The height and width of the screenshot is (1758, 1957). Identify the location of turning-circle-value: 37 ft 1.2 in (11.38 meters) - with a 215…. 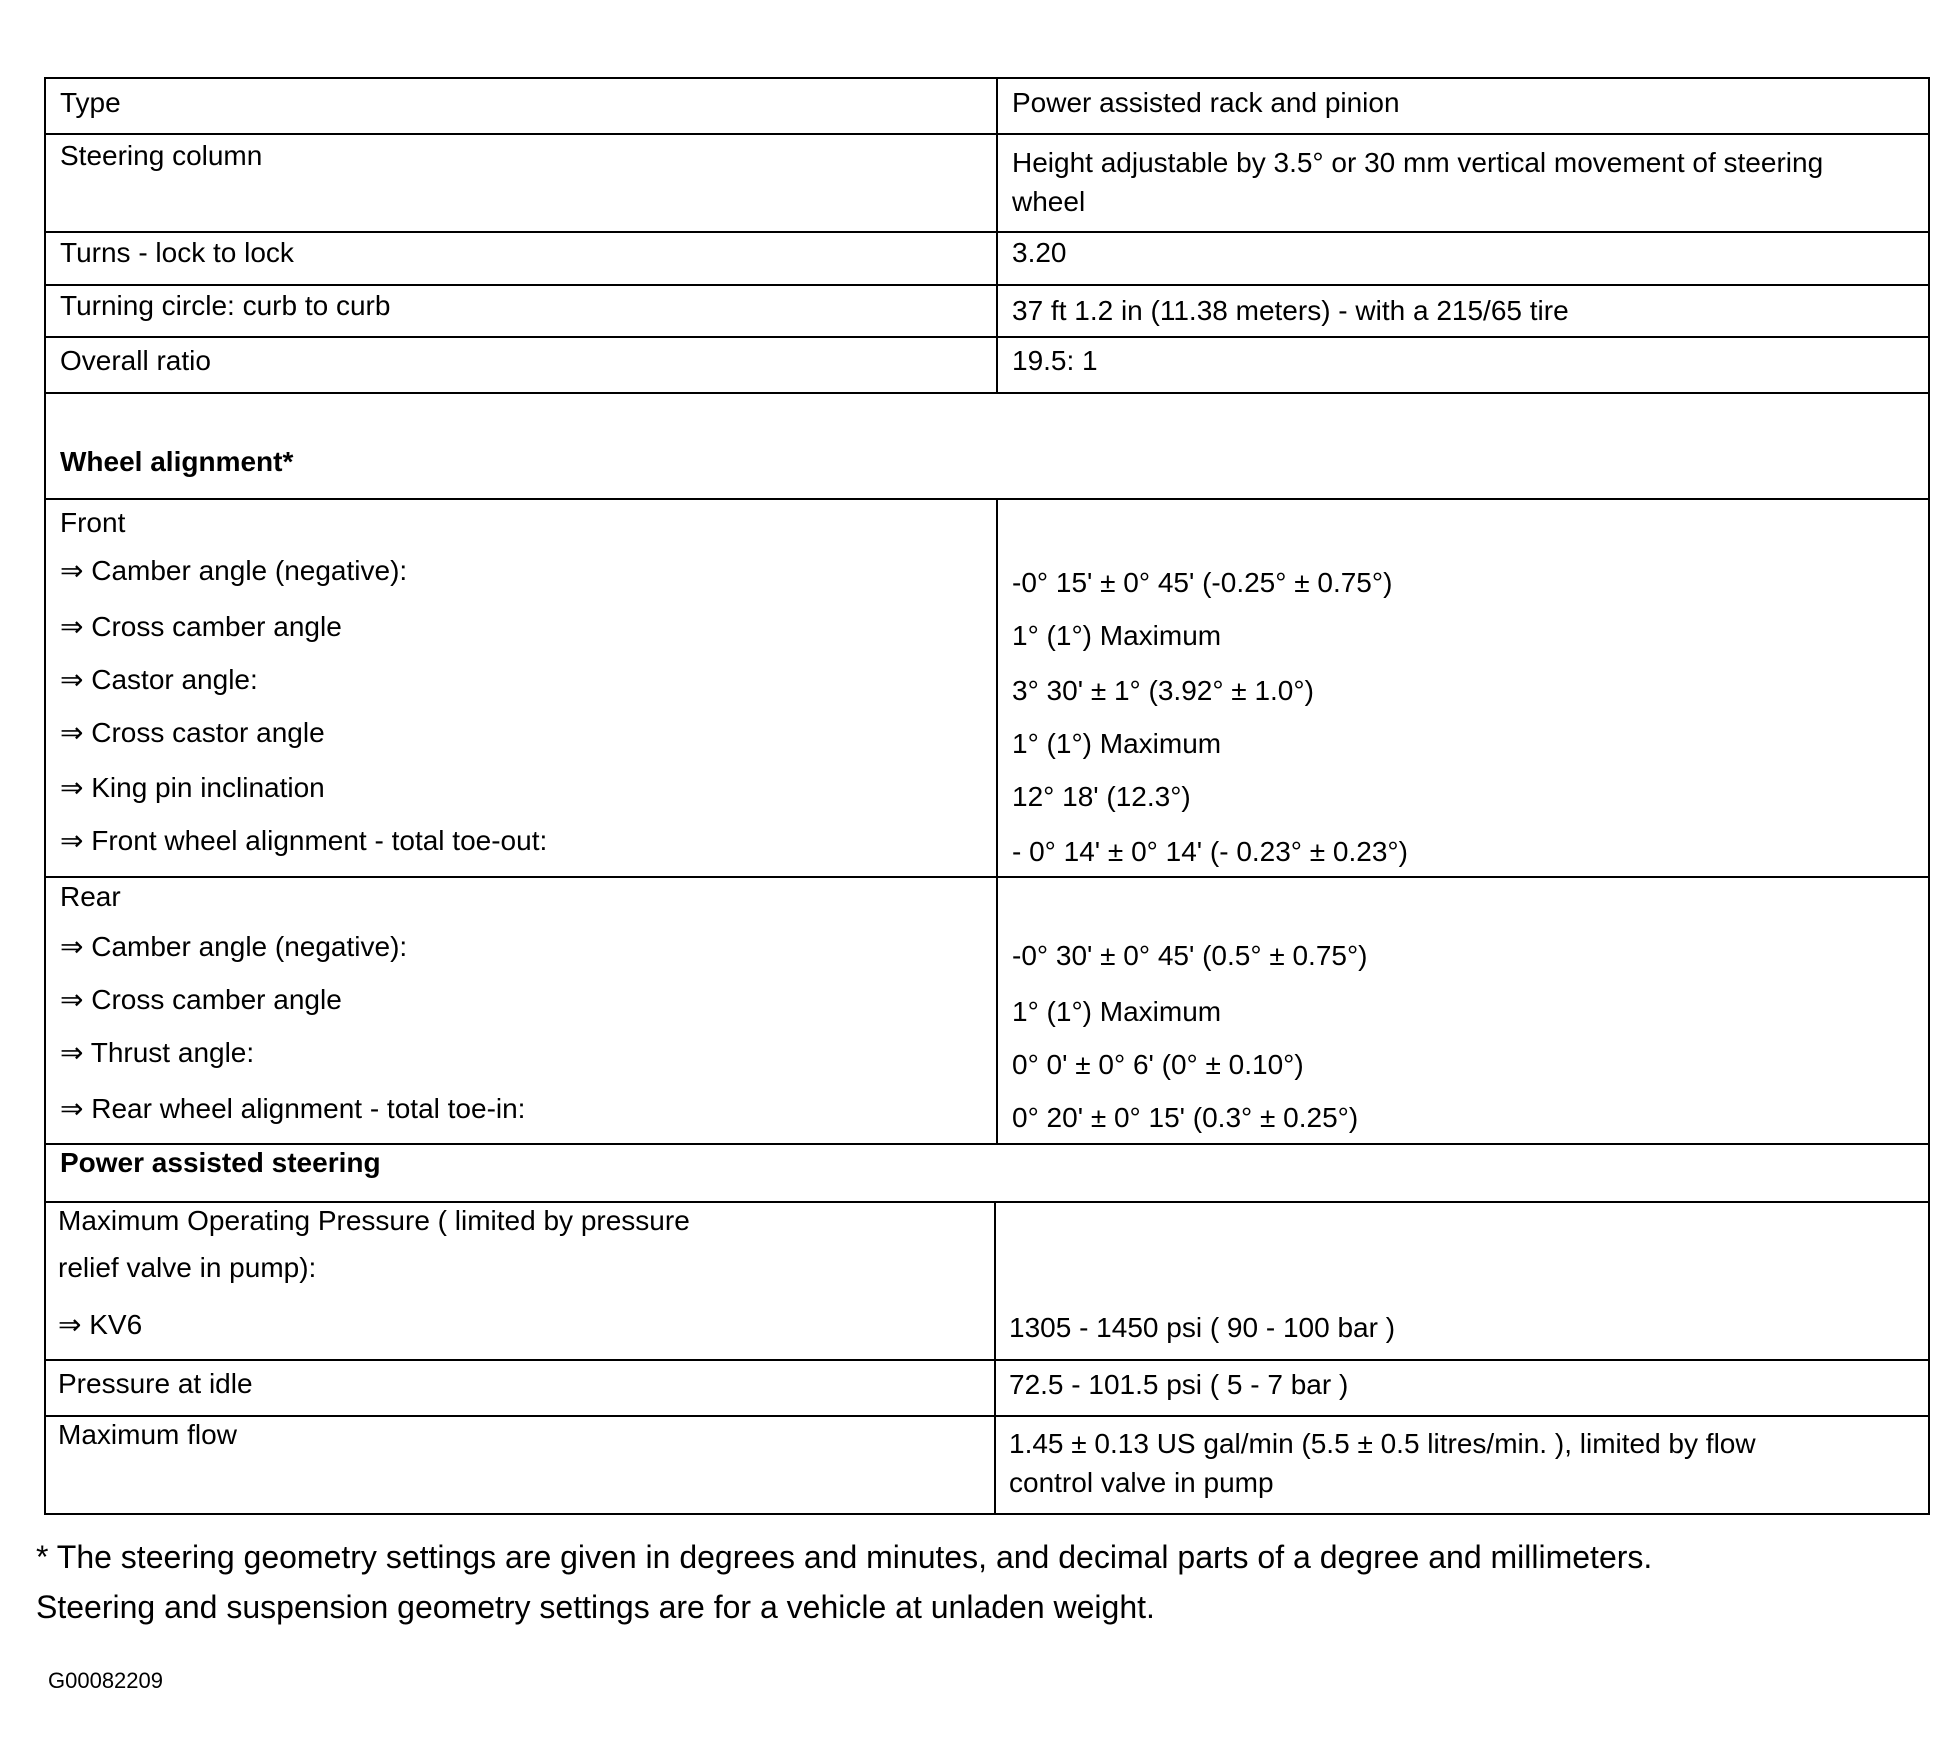
(1290, 310).